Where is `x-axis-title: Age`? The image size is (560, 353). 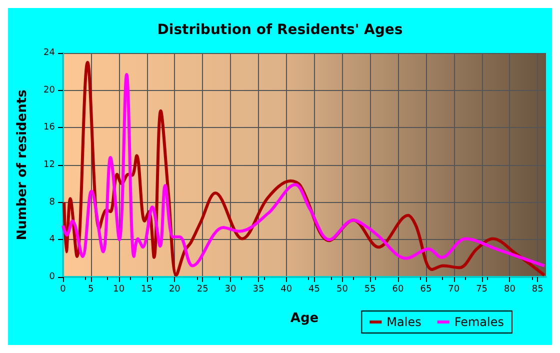
x-axis-title: Age is located at coordinates (304, 318).